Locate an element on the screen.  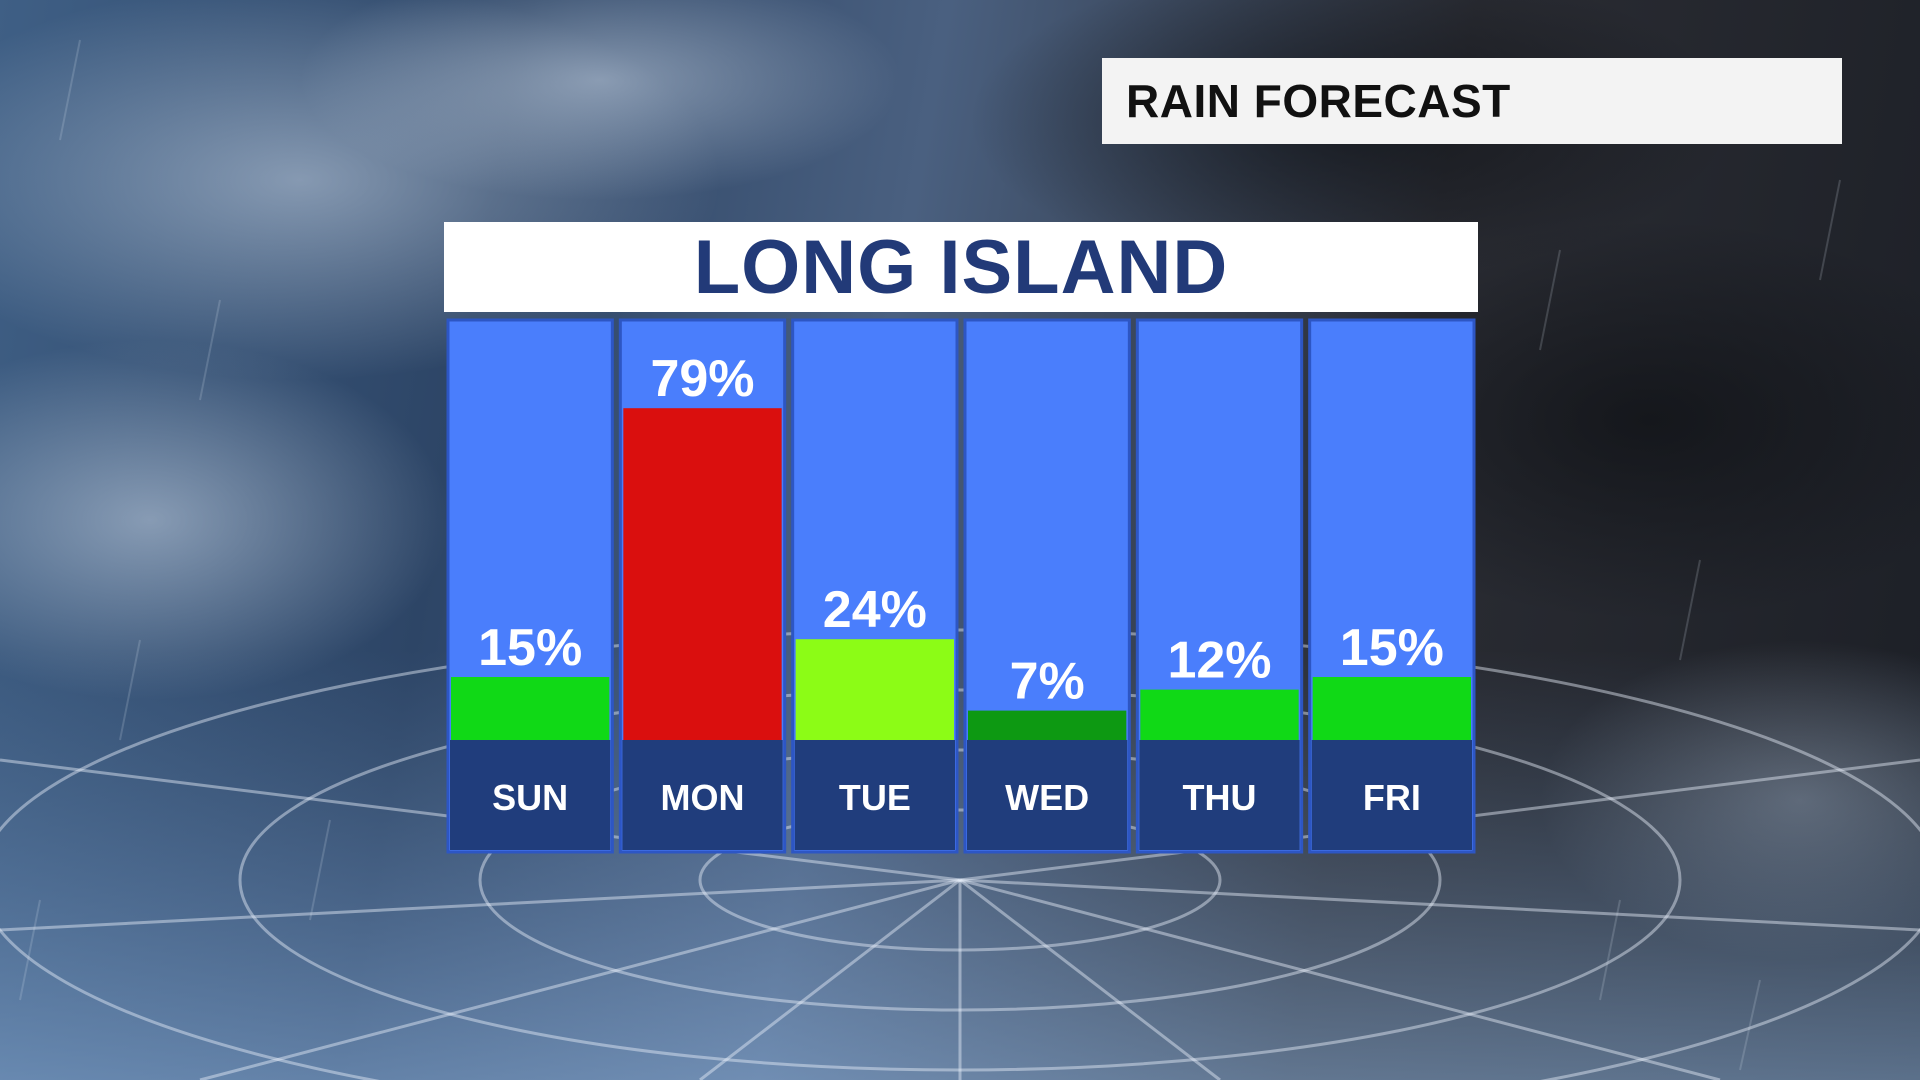
bar-mon is located at coordinates (702, 574).